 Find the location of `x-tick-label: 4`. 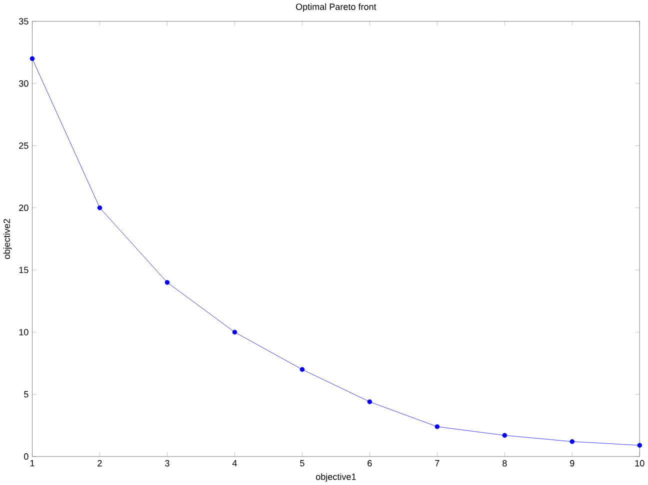

x-tick-label: 4 is located at coordinates (234, 463).